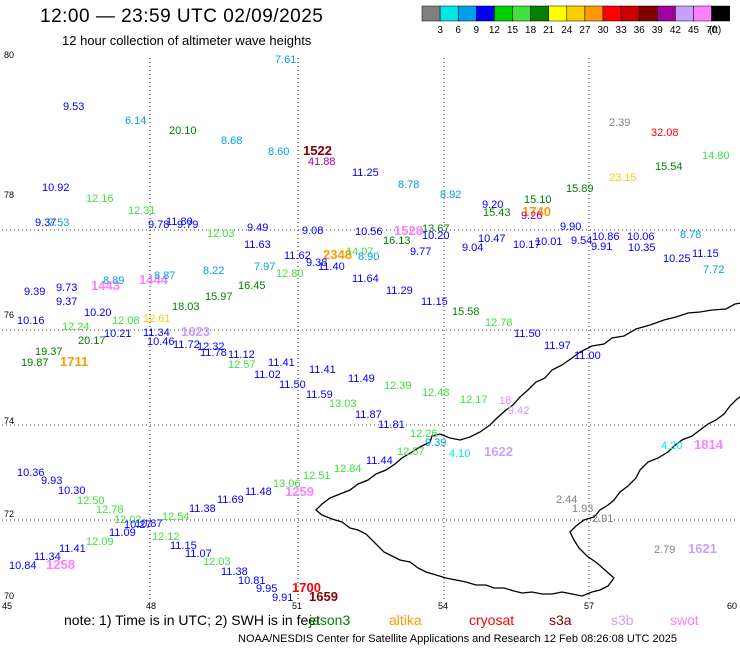 Image resolution: width=740 pixels, height=650 pixels. I want to click on wave-height-value: 15.89, so click(580, 189).